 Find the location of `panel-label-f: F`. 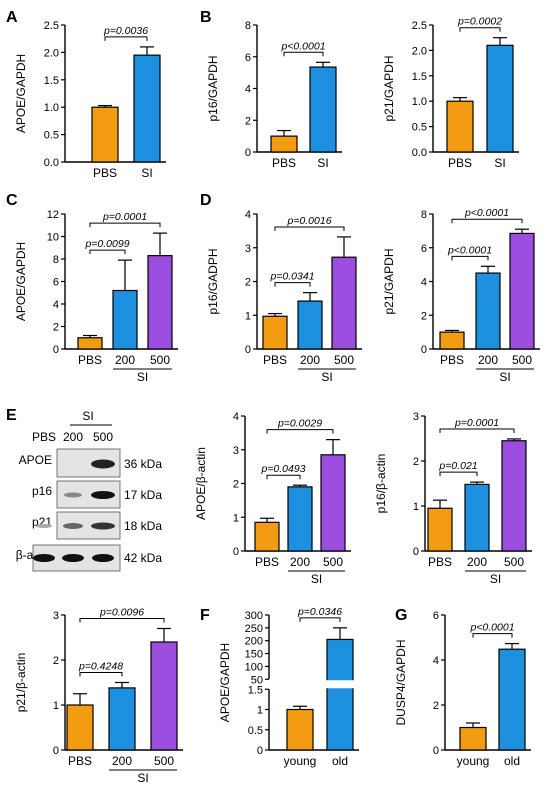

panel-label-f: F is located at coordinates (205, 615).